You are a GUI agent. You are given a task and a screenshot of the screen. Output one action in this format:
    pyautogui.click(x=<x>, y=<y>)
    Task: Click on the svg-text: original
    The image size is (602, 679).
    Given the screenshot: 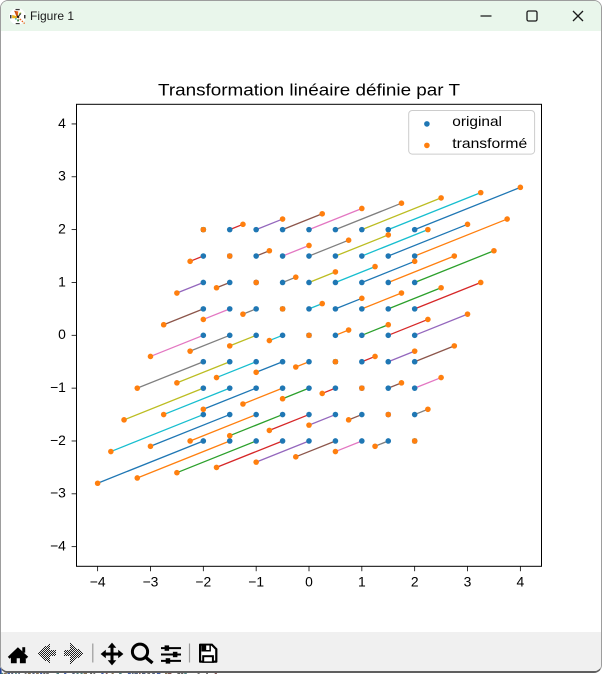 What is the action you would take?
    pyautogui.click(x=477, y=121)
    